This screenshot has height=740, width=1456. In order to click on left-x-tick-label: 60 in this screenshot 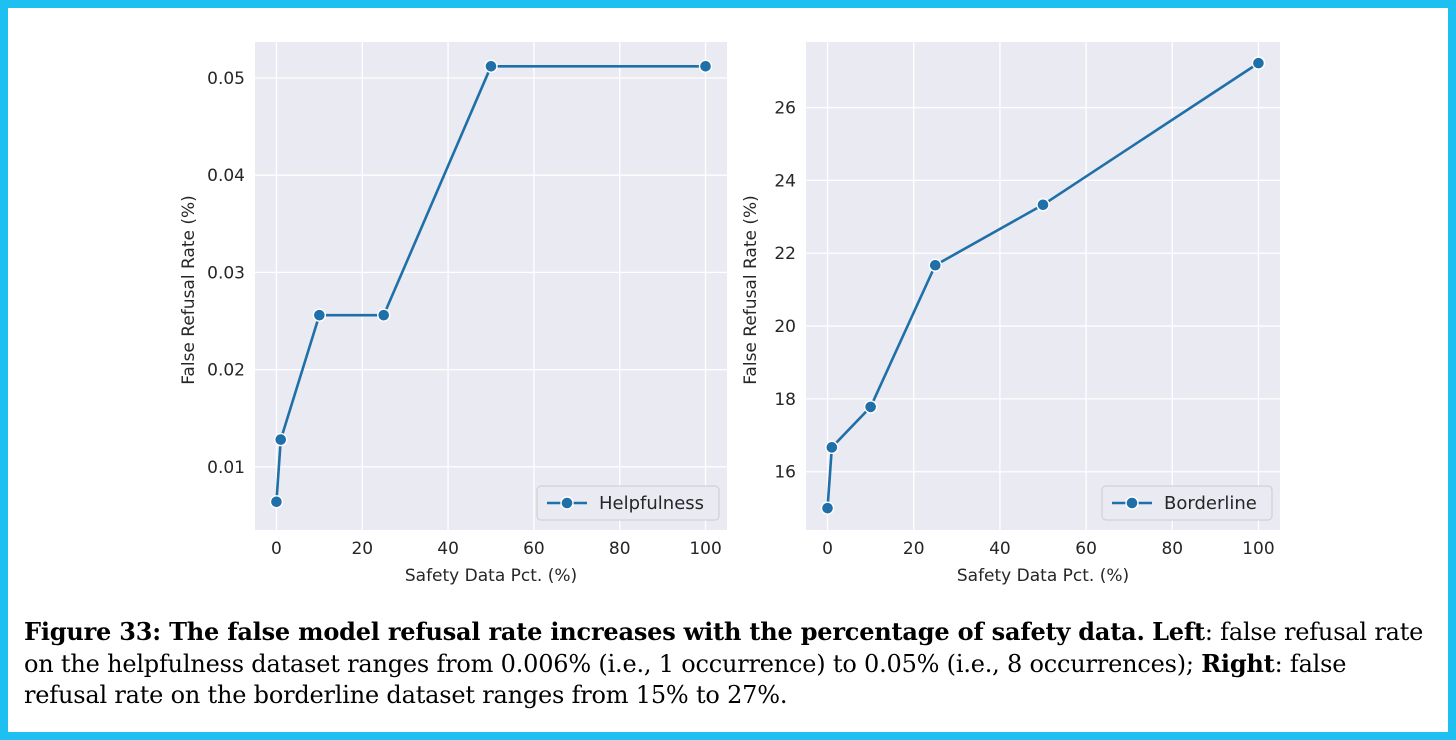, I will do `click(534, 549)`.